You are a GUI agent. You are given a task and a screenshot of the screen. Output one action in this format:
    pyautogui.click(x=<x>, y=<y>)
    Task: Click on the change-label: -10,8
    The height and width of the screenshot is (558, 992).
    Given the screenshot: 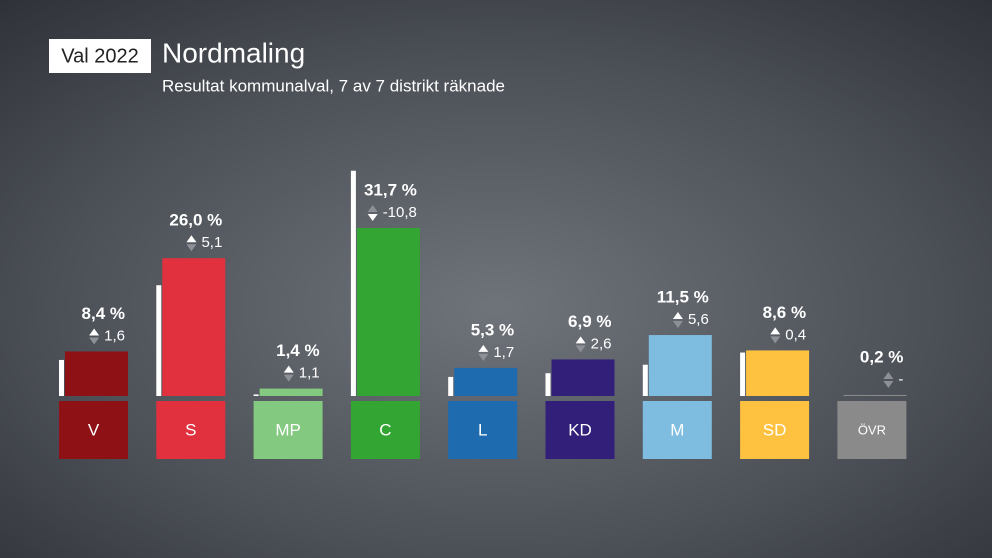 What is the action you would take?
    pyautogui.click(x=400, y=212)
    